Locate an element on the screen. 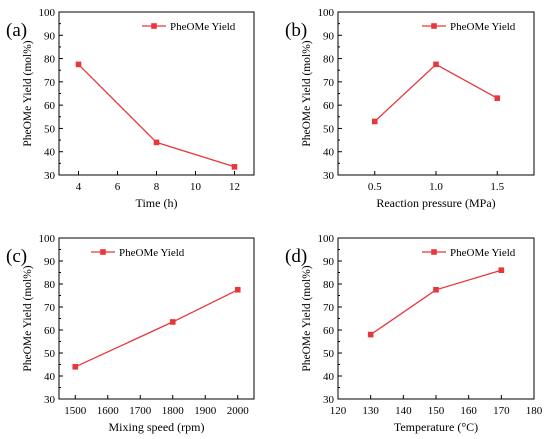  x-tick-label: 1.0 is located at coordinates (436, 187).